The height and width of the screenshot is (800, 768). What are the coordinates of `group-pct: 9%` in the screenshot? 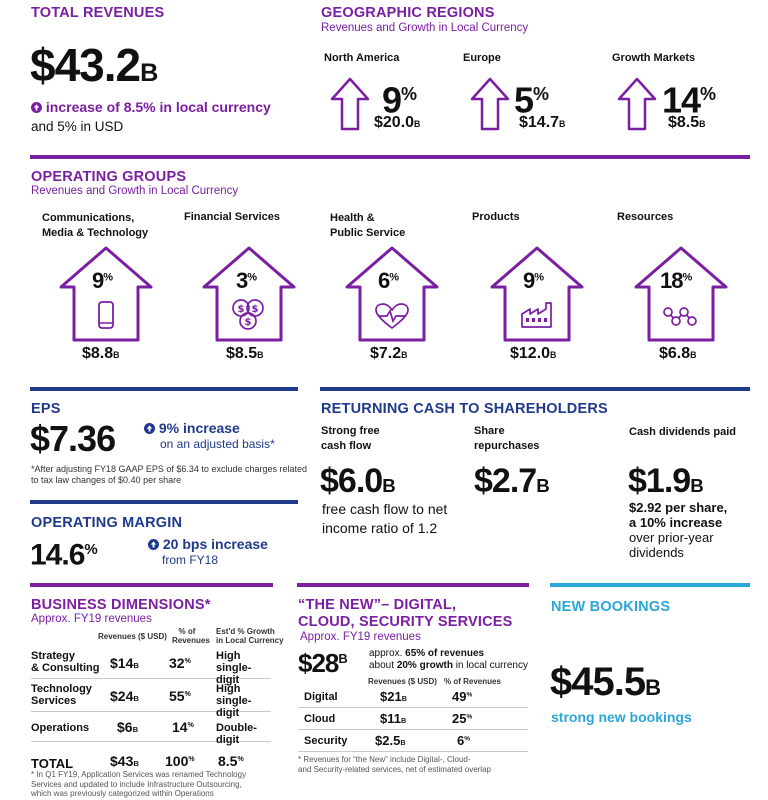 It's located at (102, 280).